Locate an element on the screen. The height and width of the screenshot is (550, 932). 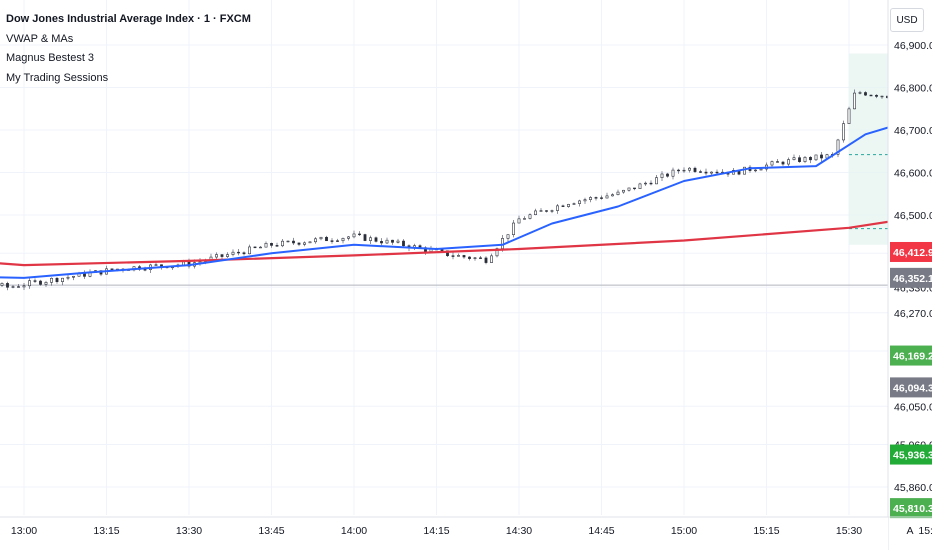
price-badge-5: 45,810.32 is located at coordinates (911, 508).